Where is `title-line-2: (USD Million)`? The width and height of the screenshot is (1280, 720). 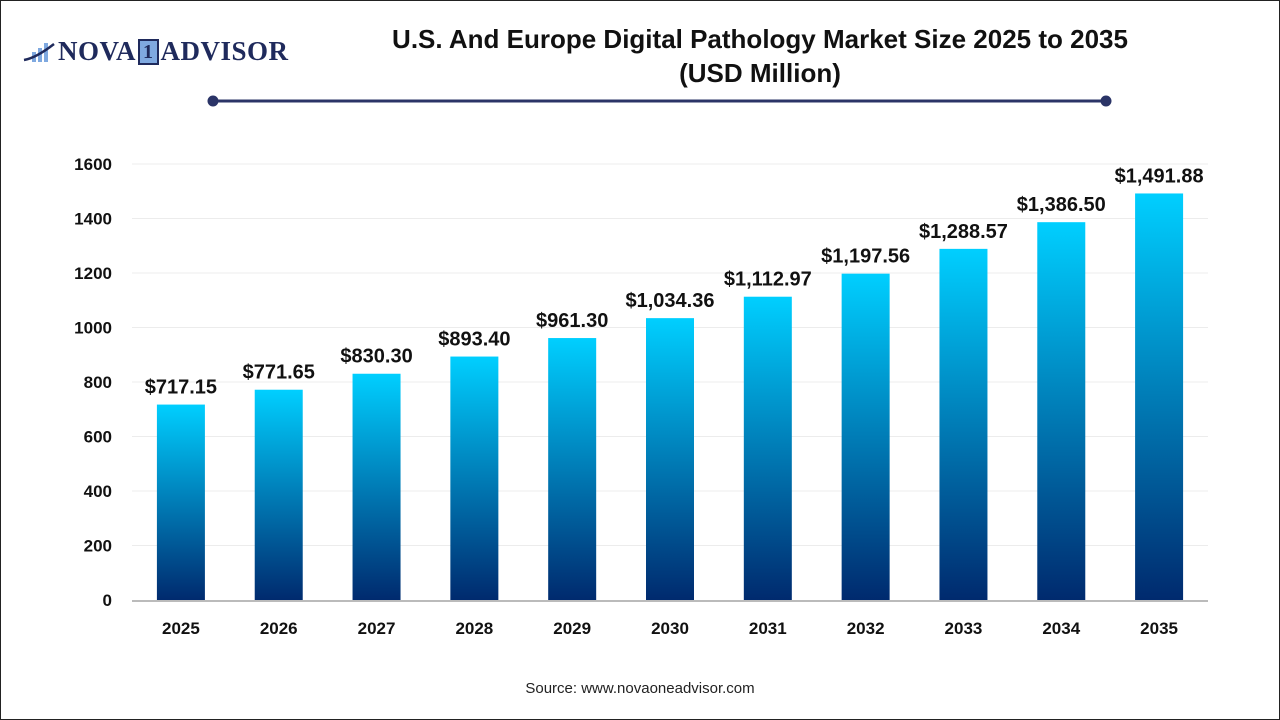
title-line-2: (USD Million) is located at coordinates (760, 73).